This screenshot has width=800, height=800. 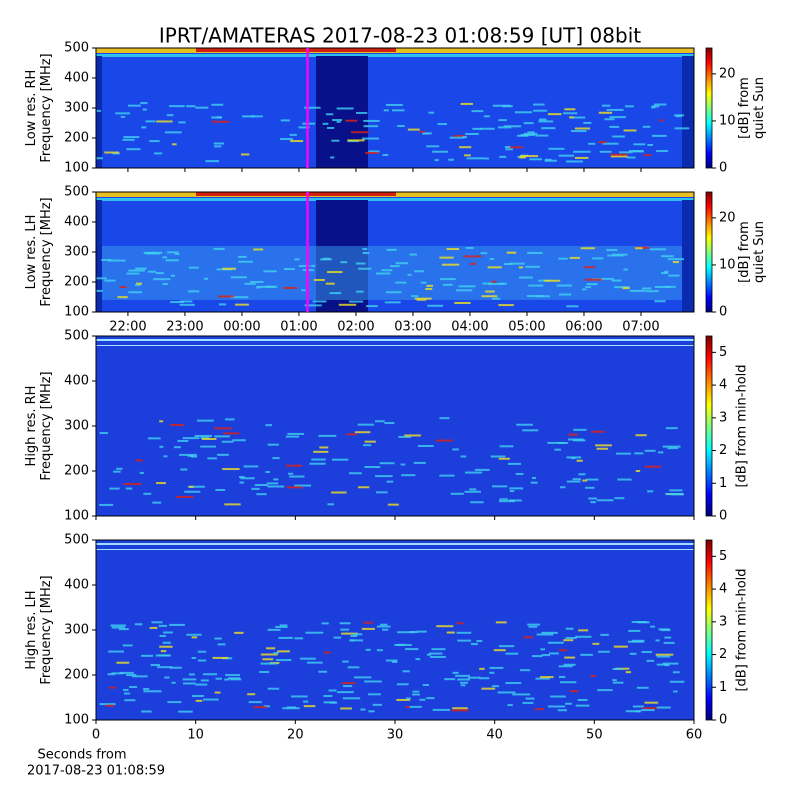 What do you see at coordinates (395, 735) in the screenshot?
I see `x-tick-label: 30` at bounding box center [395, 735].